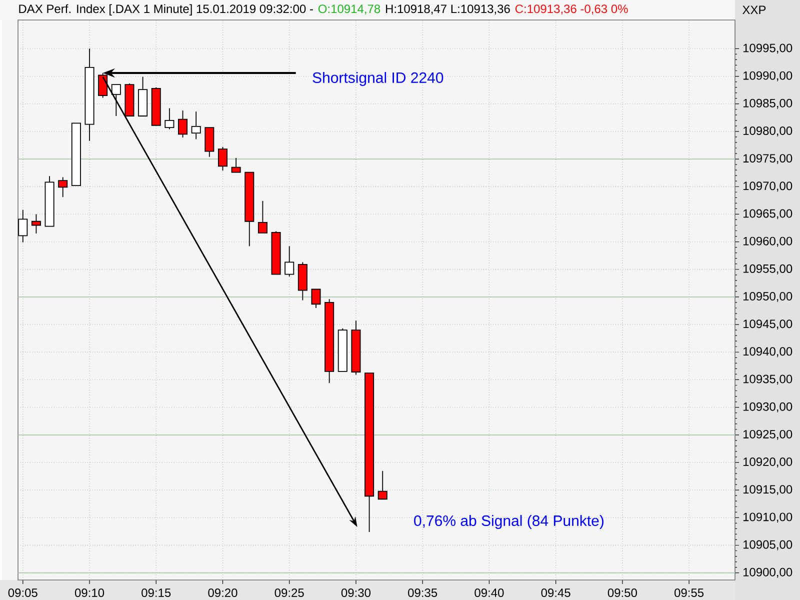 This screenshot has height=600, width=800. What do you see at coordinates (767, 187) in the screenshot?
I see `y-tick-label: 10970,00` at bounding box center [767, 187].